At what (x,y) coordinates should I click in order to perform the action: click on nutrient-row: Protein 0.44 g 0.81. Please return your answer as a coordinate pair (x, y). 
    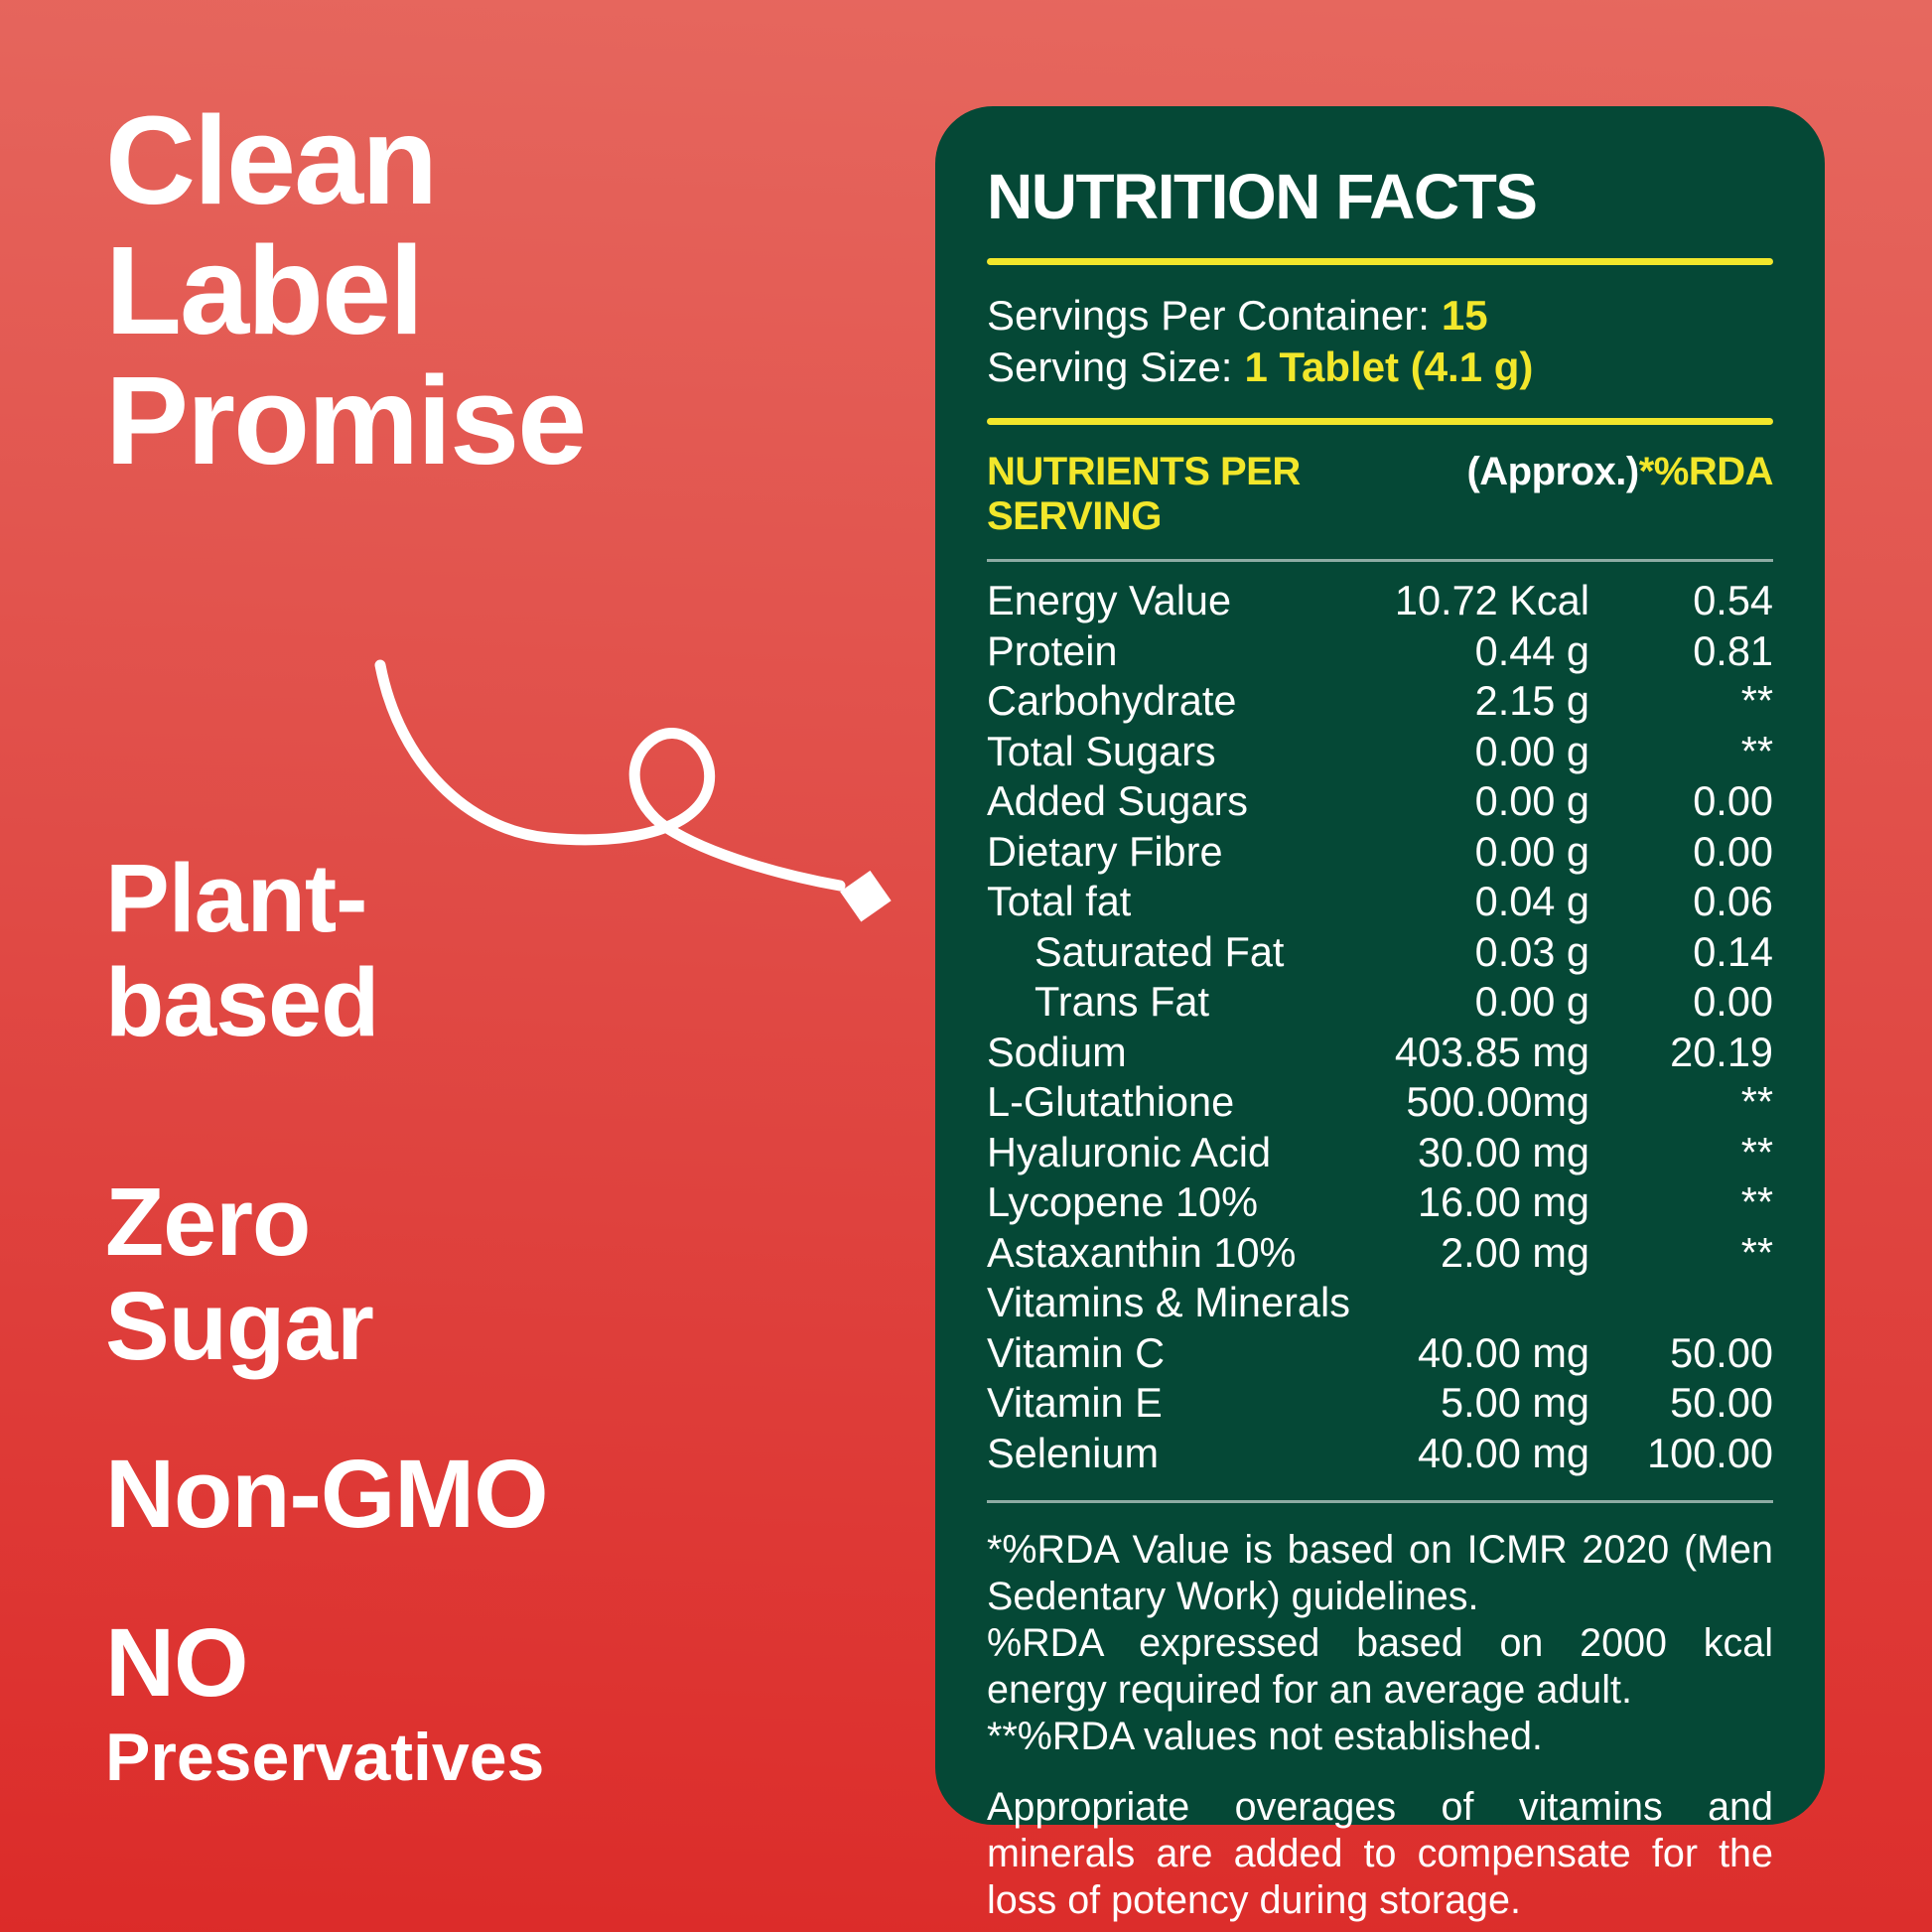
    Looking at the image, I should click on (1380, 651).